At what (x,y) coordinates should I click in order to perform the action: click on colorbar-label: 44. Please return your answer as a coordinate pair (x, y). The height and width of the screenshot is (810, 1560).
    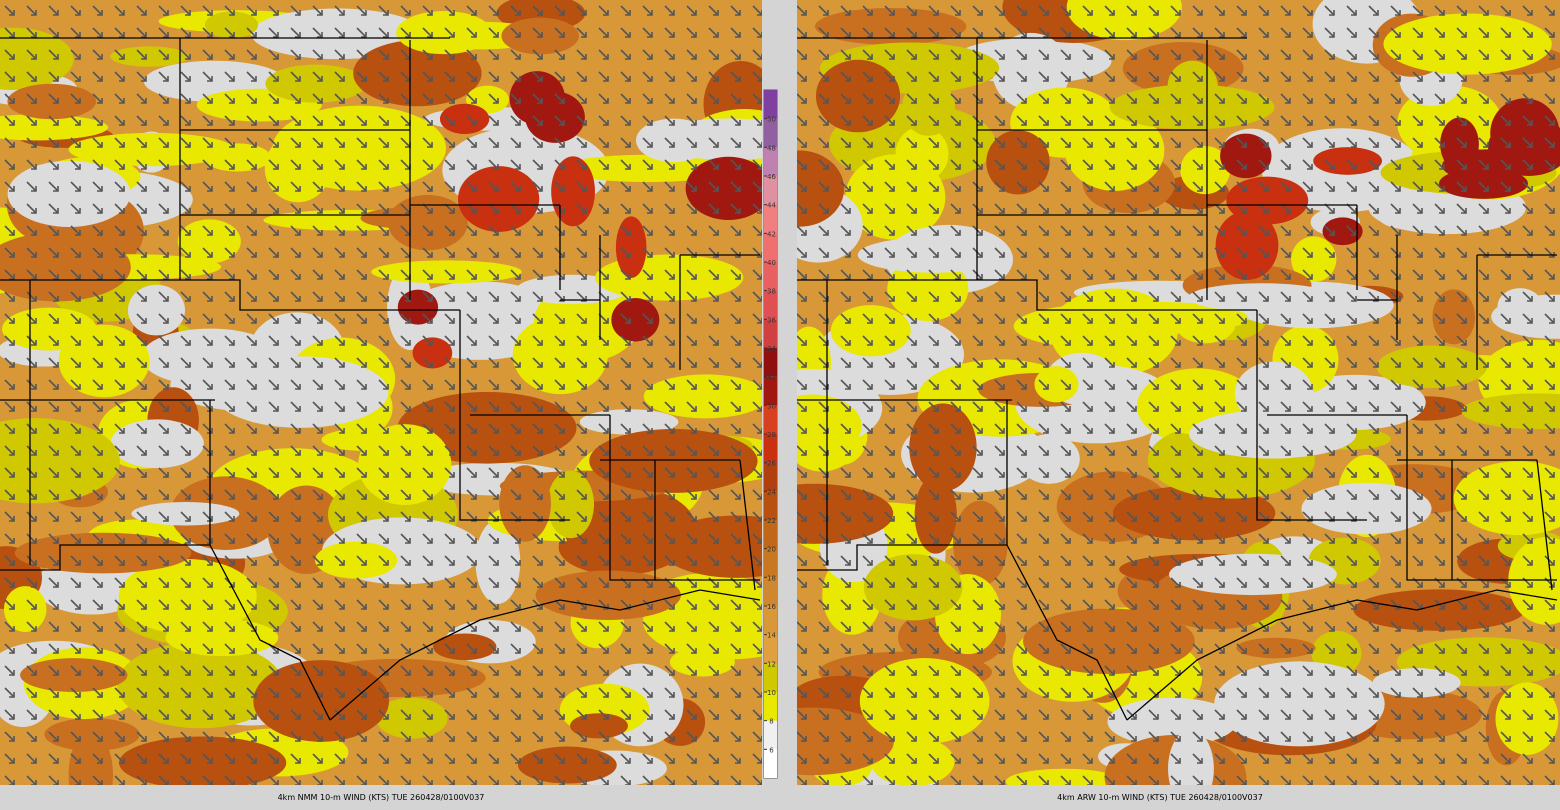
    Looking at the image, I should click on (771, 206).